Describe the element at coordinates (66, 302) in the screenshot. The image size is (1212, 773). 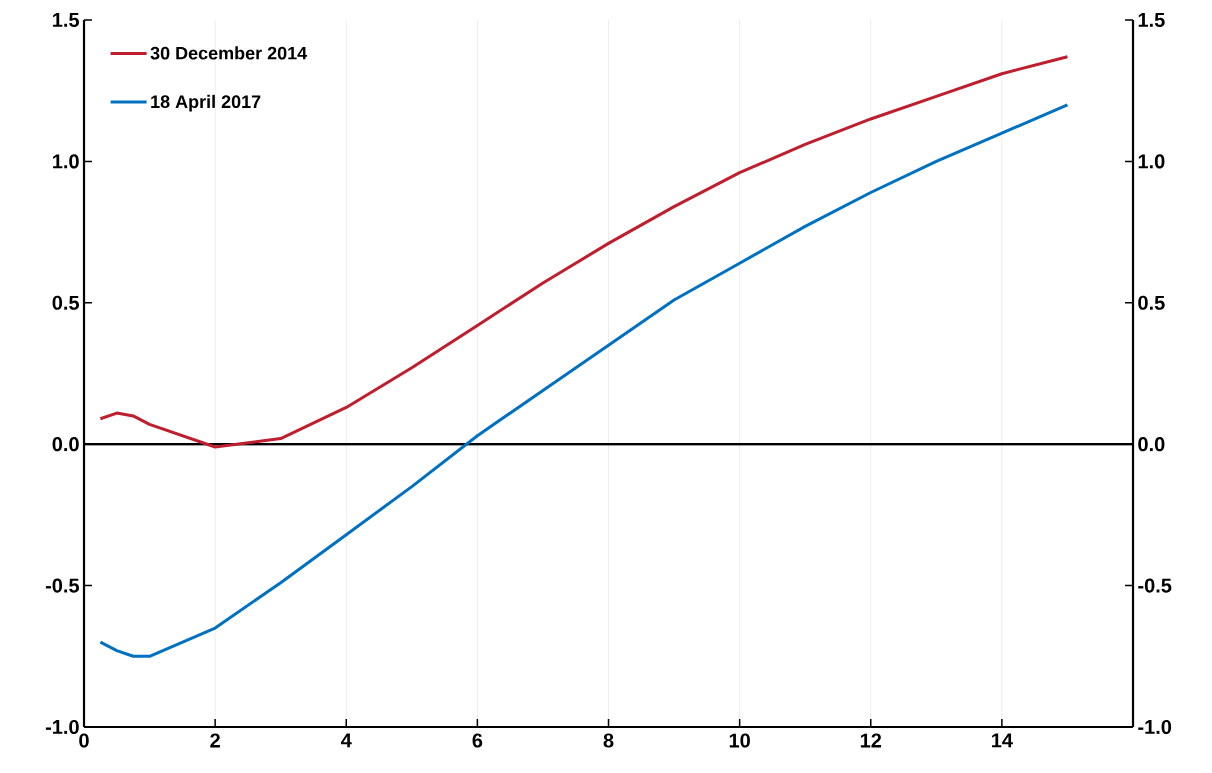
I see `y2-tick-label: 0.5` at that location.